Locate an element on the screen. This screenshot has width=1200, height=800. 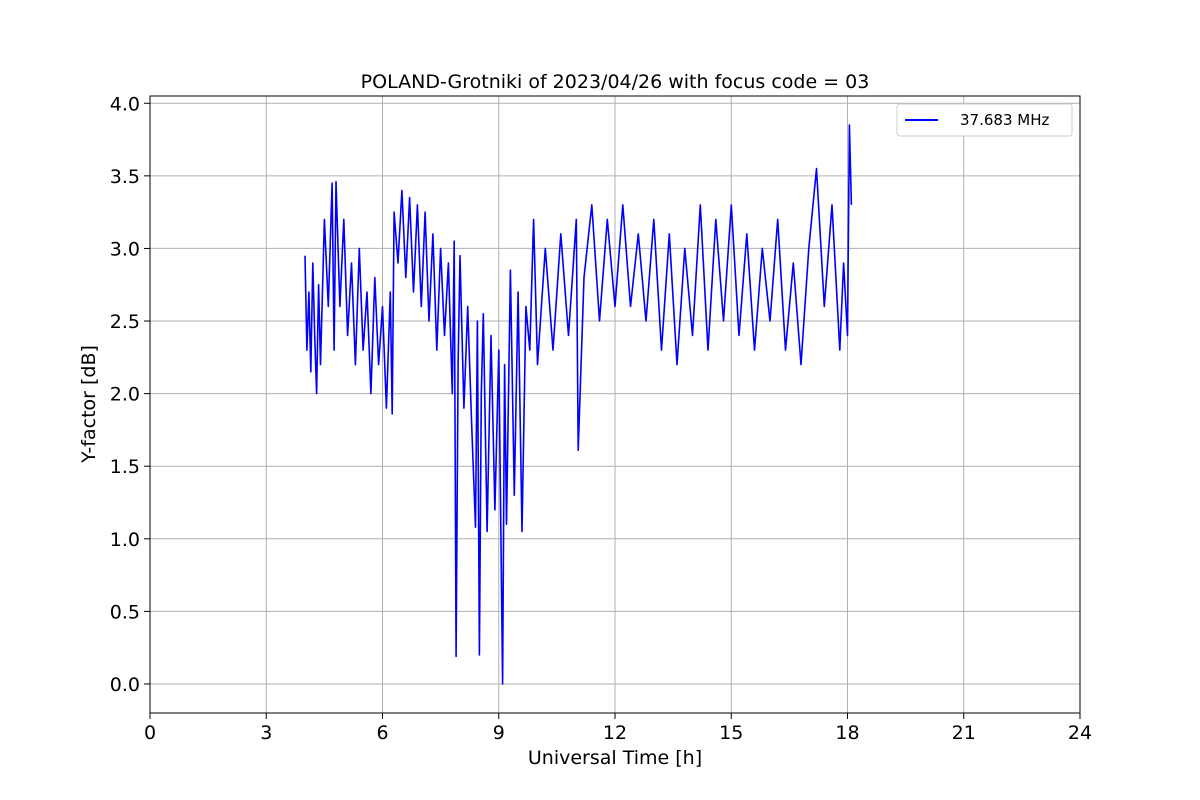
y-tick-label: 4.0 is located at coordinates (125, 104).